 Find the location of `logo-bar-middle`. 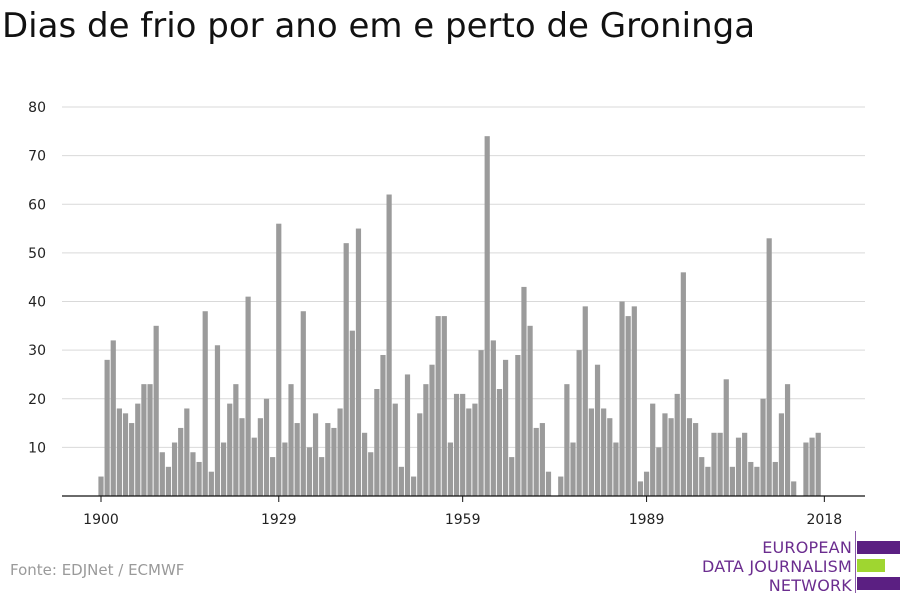

logo-bar-middle is located at coordinates (871, 565).